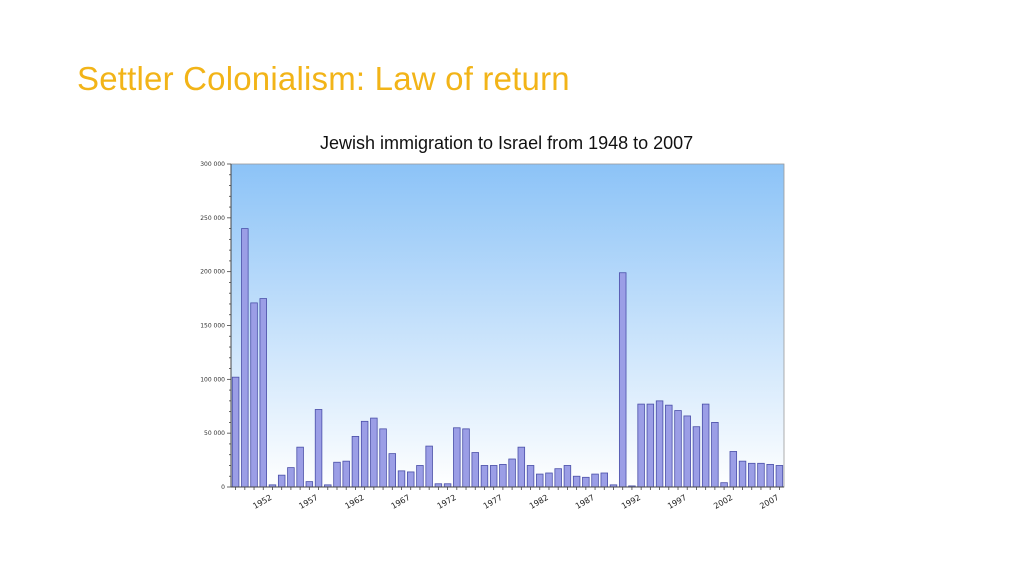  Describe the element at coordinates (475, 470) in the screenshot. I see `bar-1974` at that location.